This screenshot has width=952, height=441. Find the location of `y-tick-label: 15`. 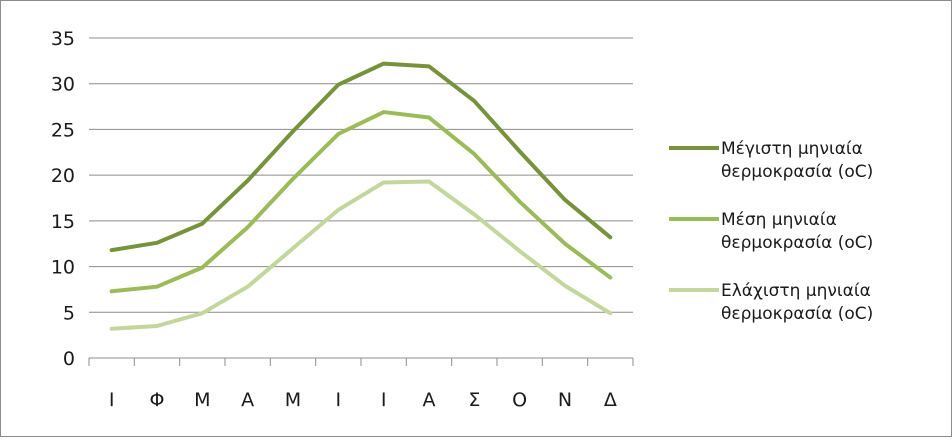

y-tick-label: 15 is located at coordinates (63, 222).